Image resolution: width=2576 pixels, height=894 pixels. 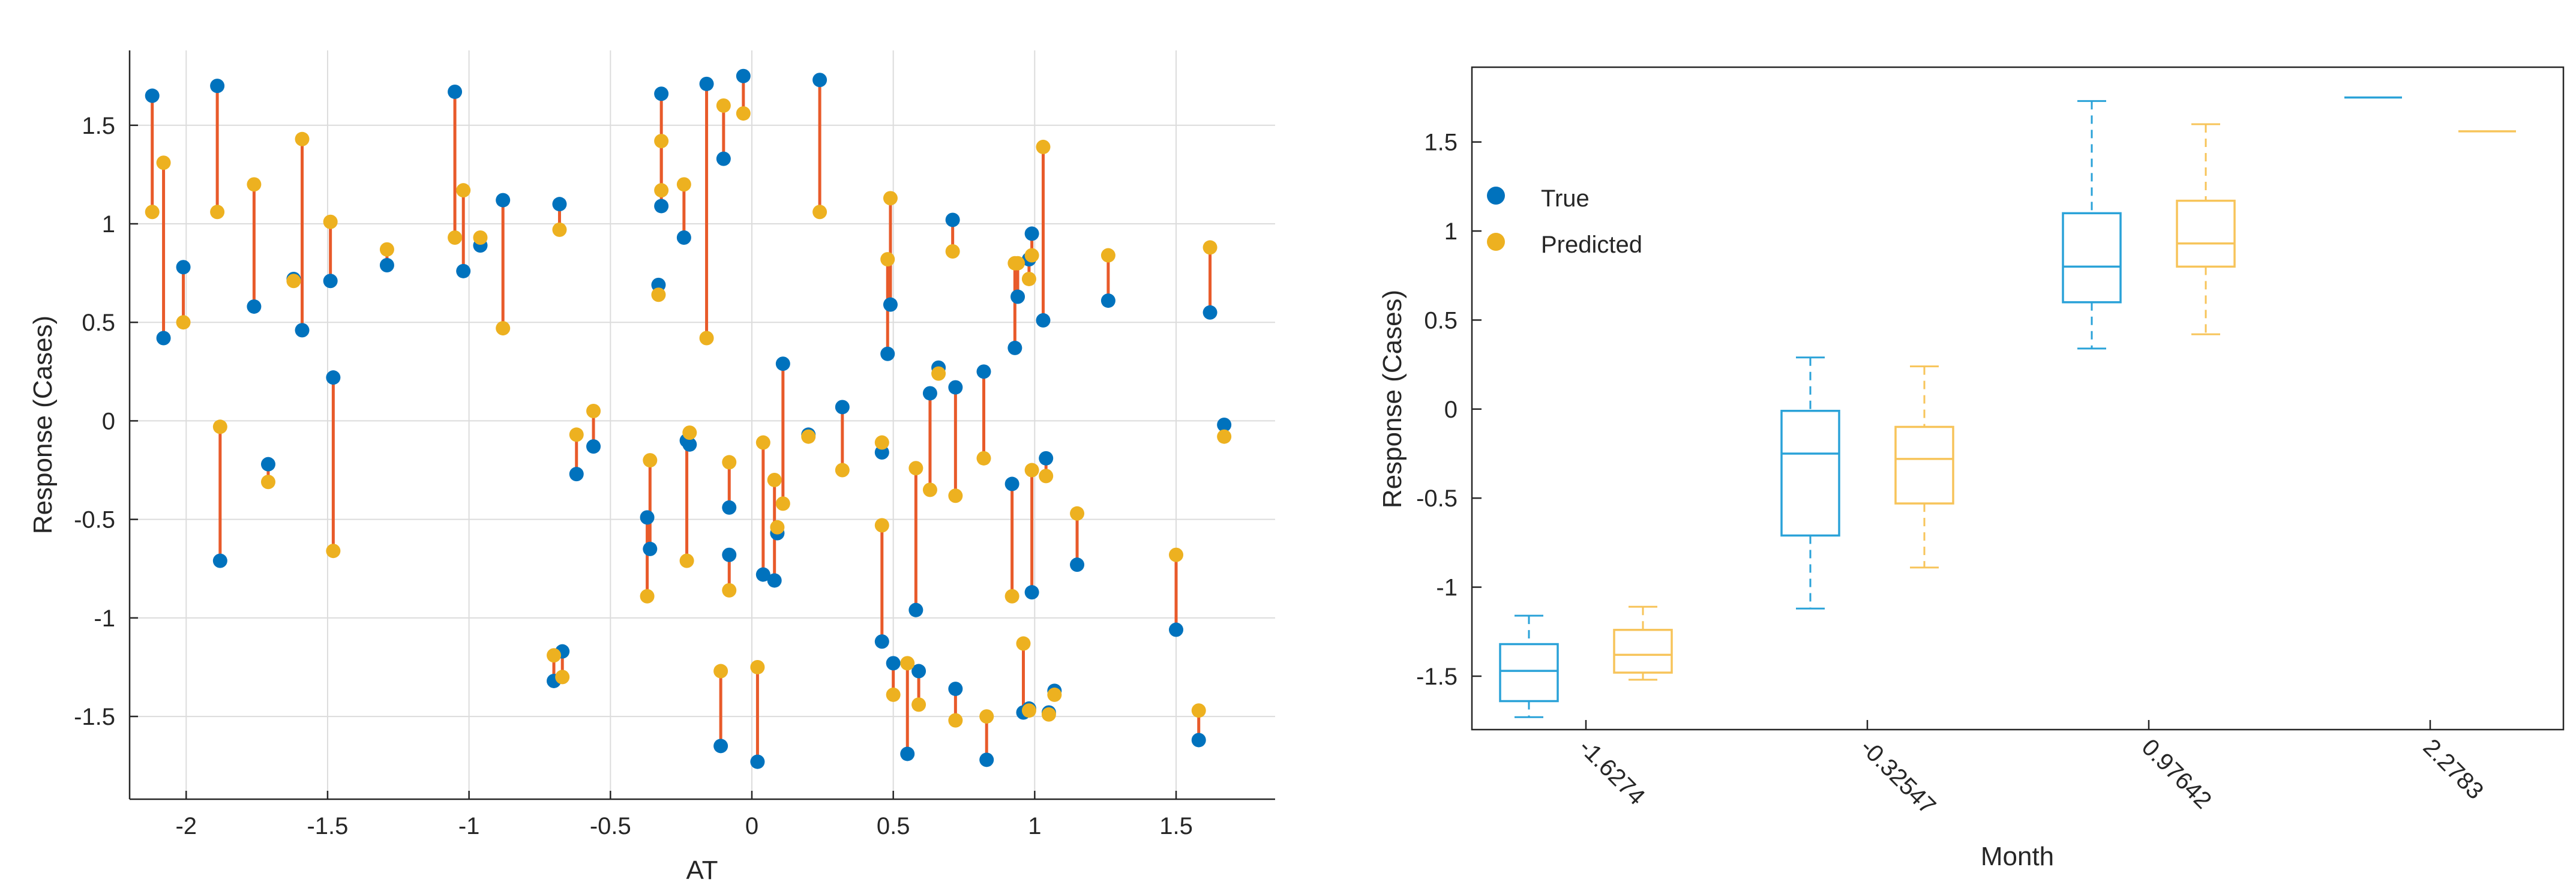 What do you see at coordinates (1447, 588) in the screenshot?
I see `y-tick-label: -1` at bounding box center [1447, 588].